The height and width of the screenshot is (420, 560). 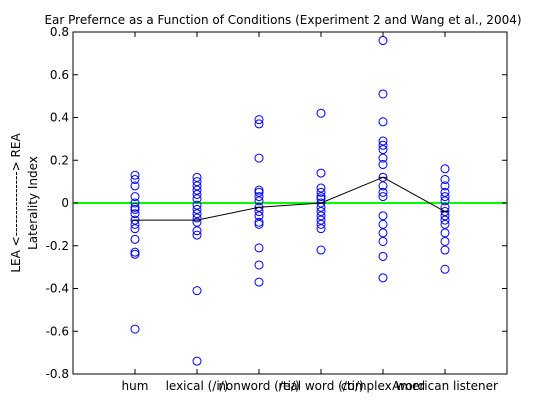 What do you see at coordinates (258, 386) in the screenshot?
I see `x-tick-label: nonword (/ti/)` at bounding box center [258, 386].